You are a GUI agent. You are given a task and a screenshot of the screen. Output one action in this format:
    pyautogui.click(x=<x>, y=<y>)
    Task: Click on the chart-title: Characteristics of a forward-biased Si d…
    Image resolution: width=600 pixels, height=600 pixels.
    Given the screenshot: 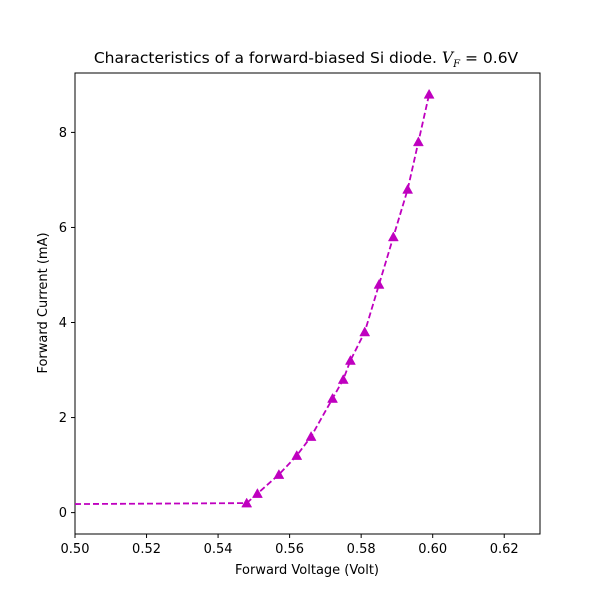 What is the action you would take?
    pyautogui.click(x=306, y=59)
    